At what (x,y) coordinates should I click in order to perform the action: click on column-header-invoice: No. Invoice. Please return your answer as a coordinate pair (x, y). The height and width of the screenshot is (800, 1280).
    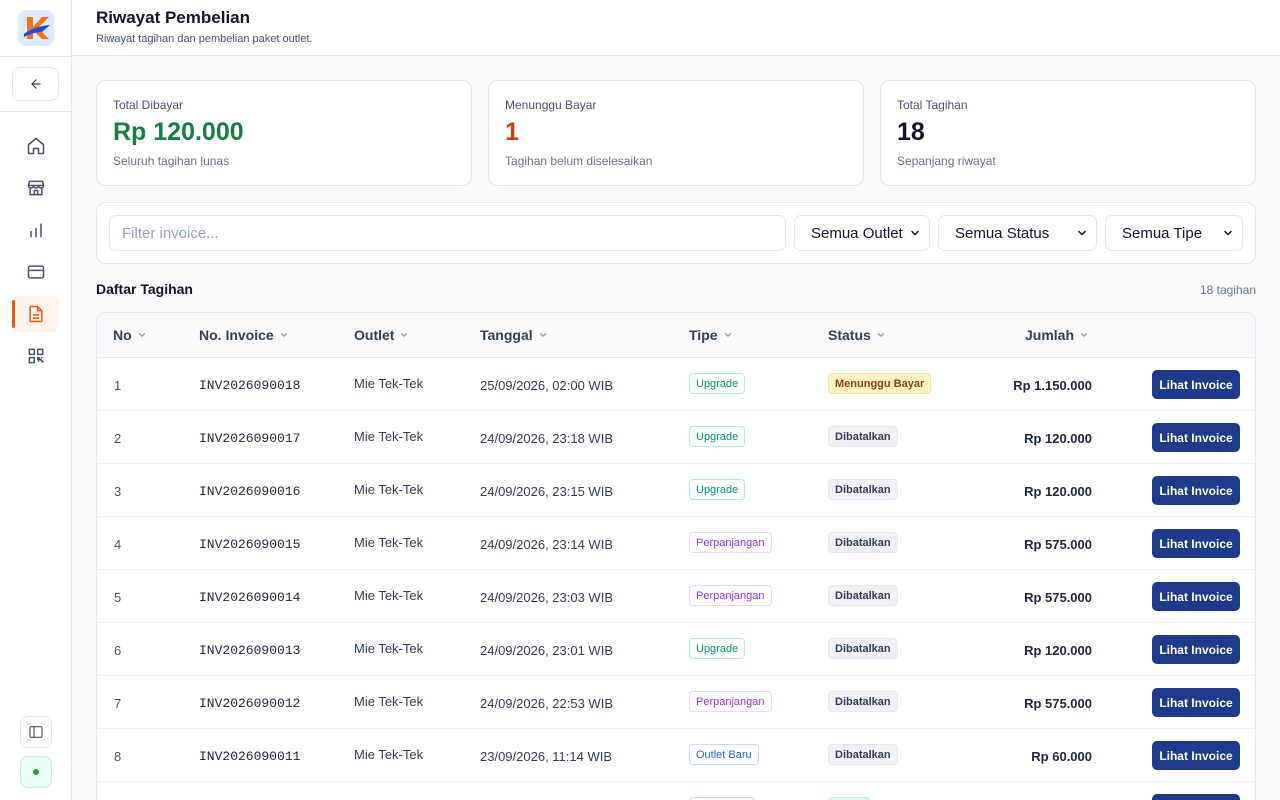
    Looking at the image, I should click on (244, 335).